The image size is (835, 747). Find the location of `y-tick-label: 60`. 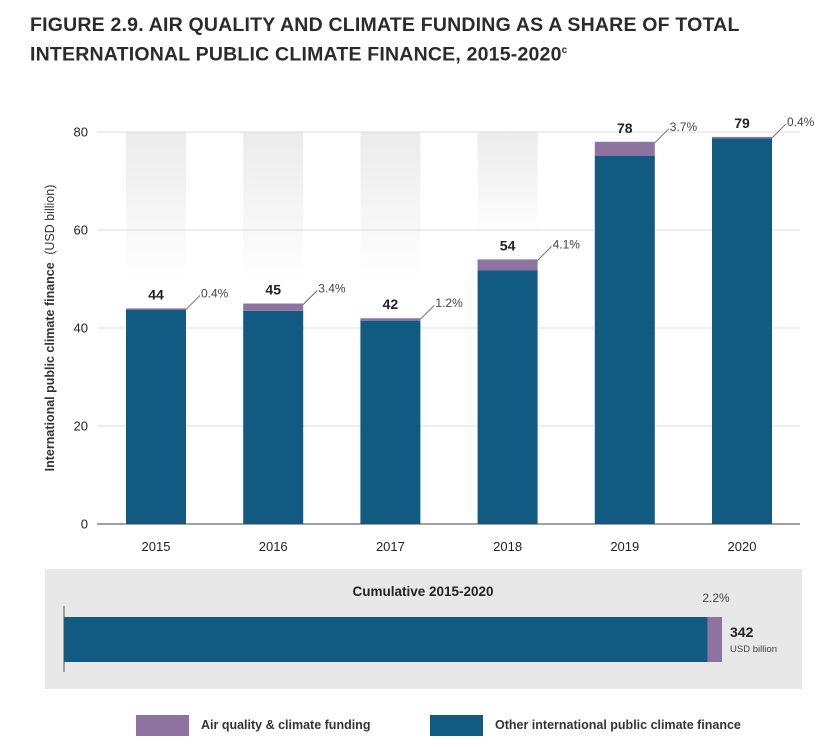

y-tick-label: 60 is located at coordinates (81, 230).